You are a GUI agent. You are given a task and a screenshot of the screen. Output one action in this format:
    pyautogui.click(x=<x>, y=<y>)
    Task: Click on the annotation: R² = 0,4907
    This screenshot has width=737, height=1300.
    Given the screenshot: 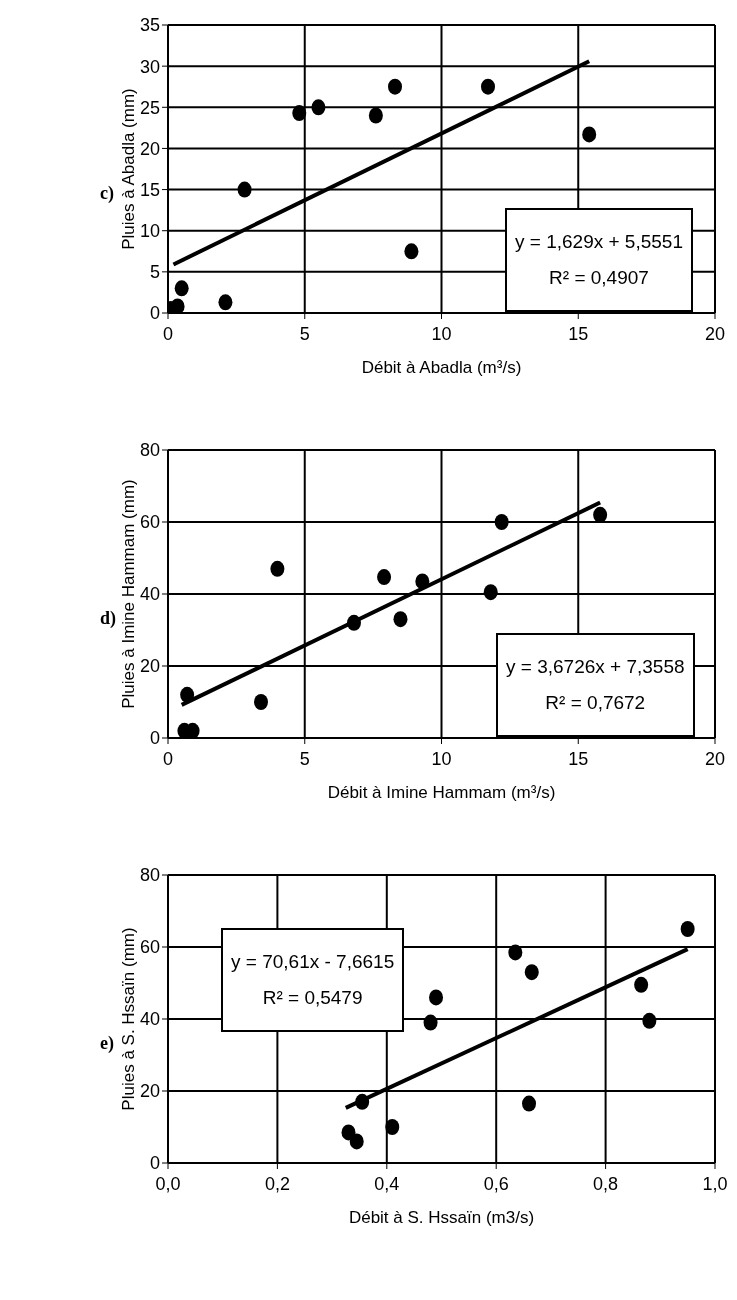 What is the action you would take?
    pyautogui.click(x=599, y=278)
    